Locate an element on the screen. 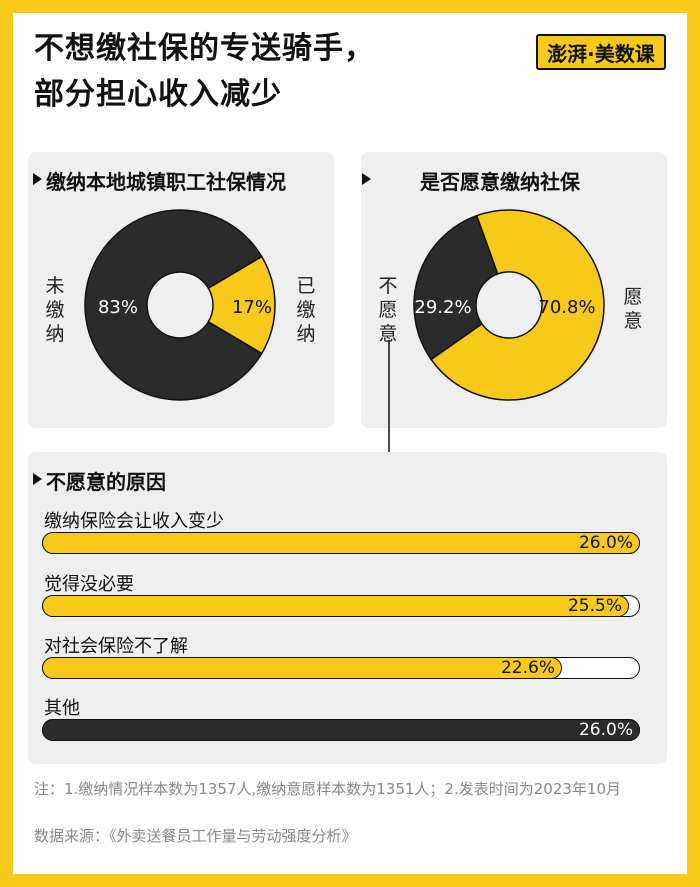  title-line-1: 不想缴社保的专送骑手， is located at coordinates (204, 48).